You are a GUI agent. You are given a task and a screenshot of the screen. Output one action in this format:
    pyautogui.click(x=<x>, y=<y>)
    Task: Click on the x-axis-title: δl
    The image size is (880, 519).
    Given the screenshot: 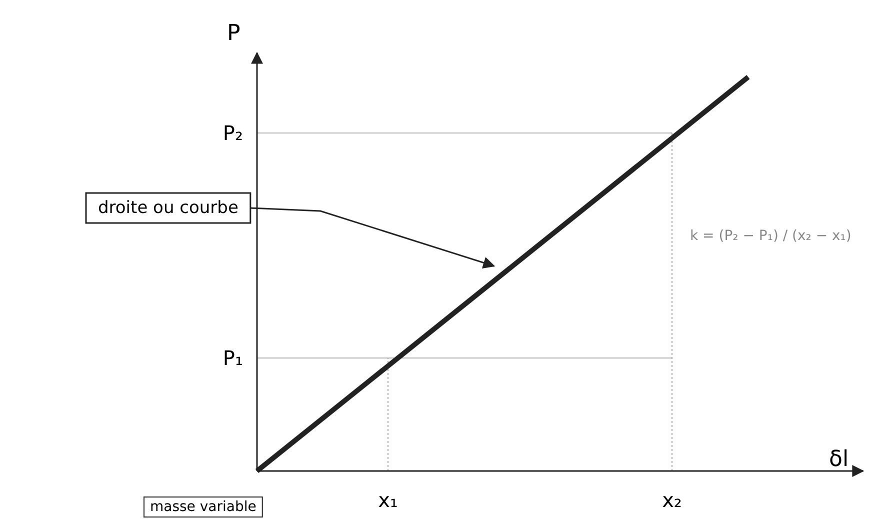 What is the action you would take?
    pyautogui.click(x=839, y=459)
    